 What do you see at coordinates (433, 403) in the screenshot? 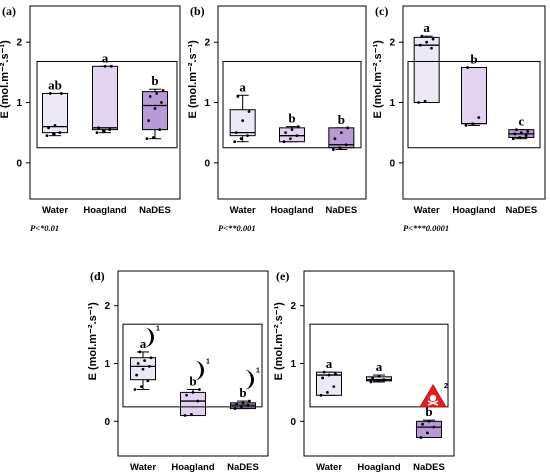
I see `crossbone` at bounding box center [433, 403].